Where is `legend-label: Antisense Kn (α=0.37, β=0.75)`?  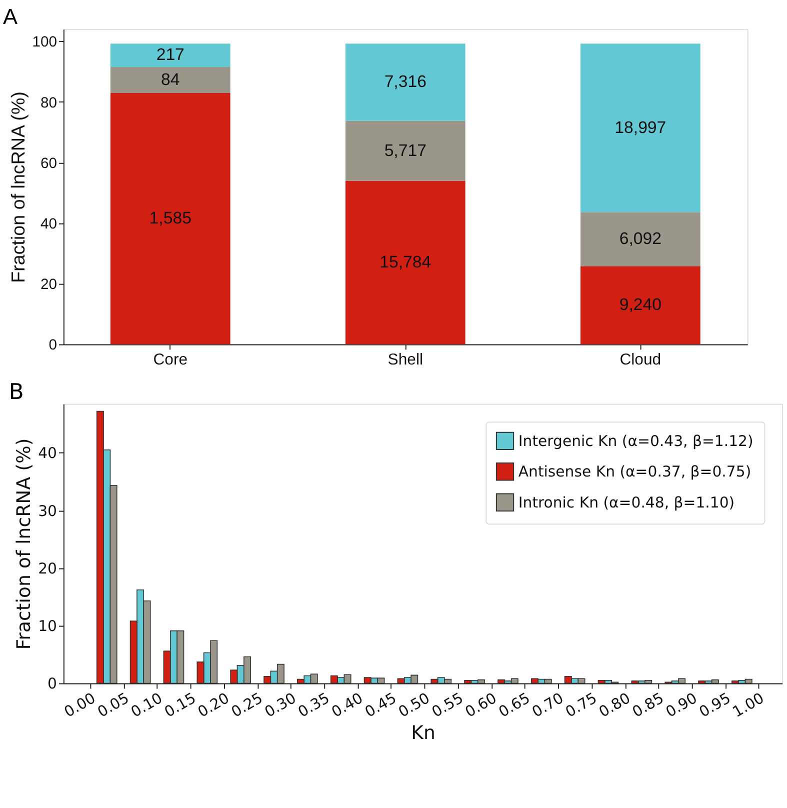
legend-label: Antisense Kn (α=0.37, β=0.75) is located at coordinates (635, 471).